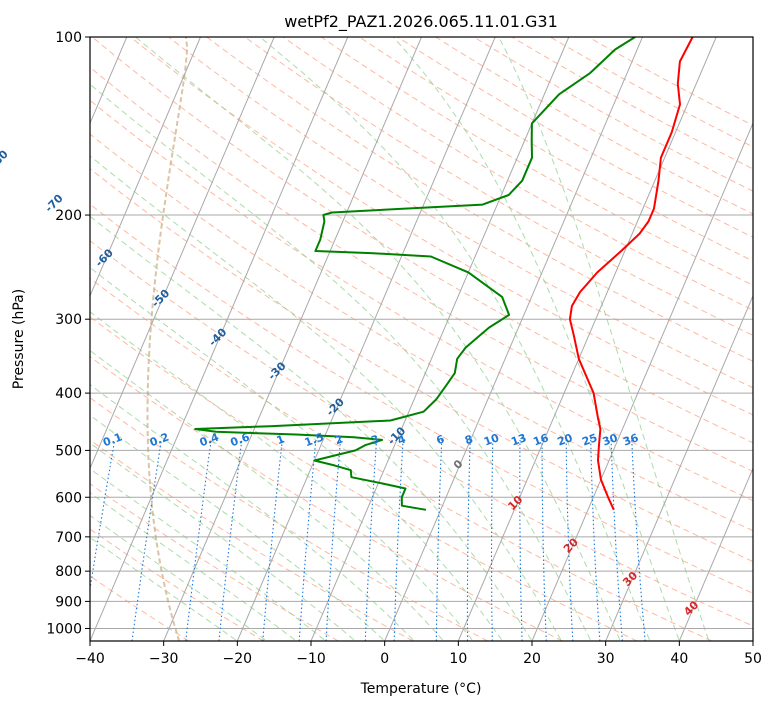 This screenshot has width=775, height=708. What do you see at coordinates (19, 339) in the screenshot?
I see `y-axis-label: Pressure (hPa)` at bounding box center [19, 339].